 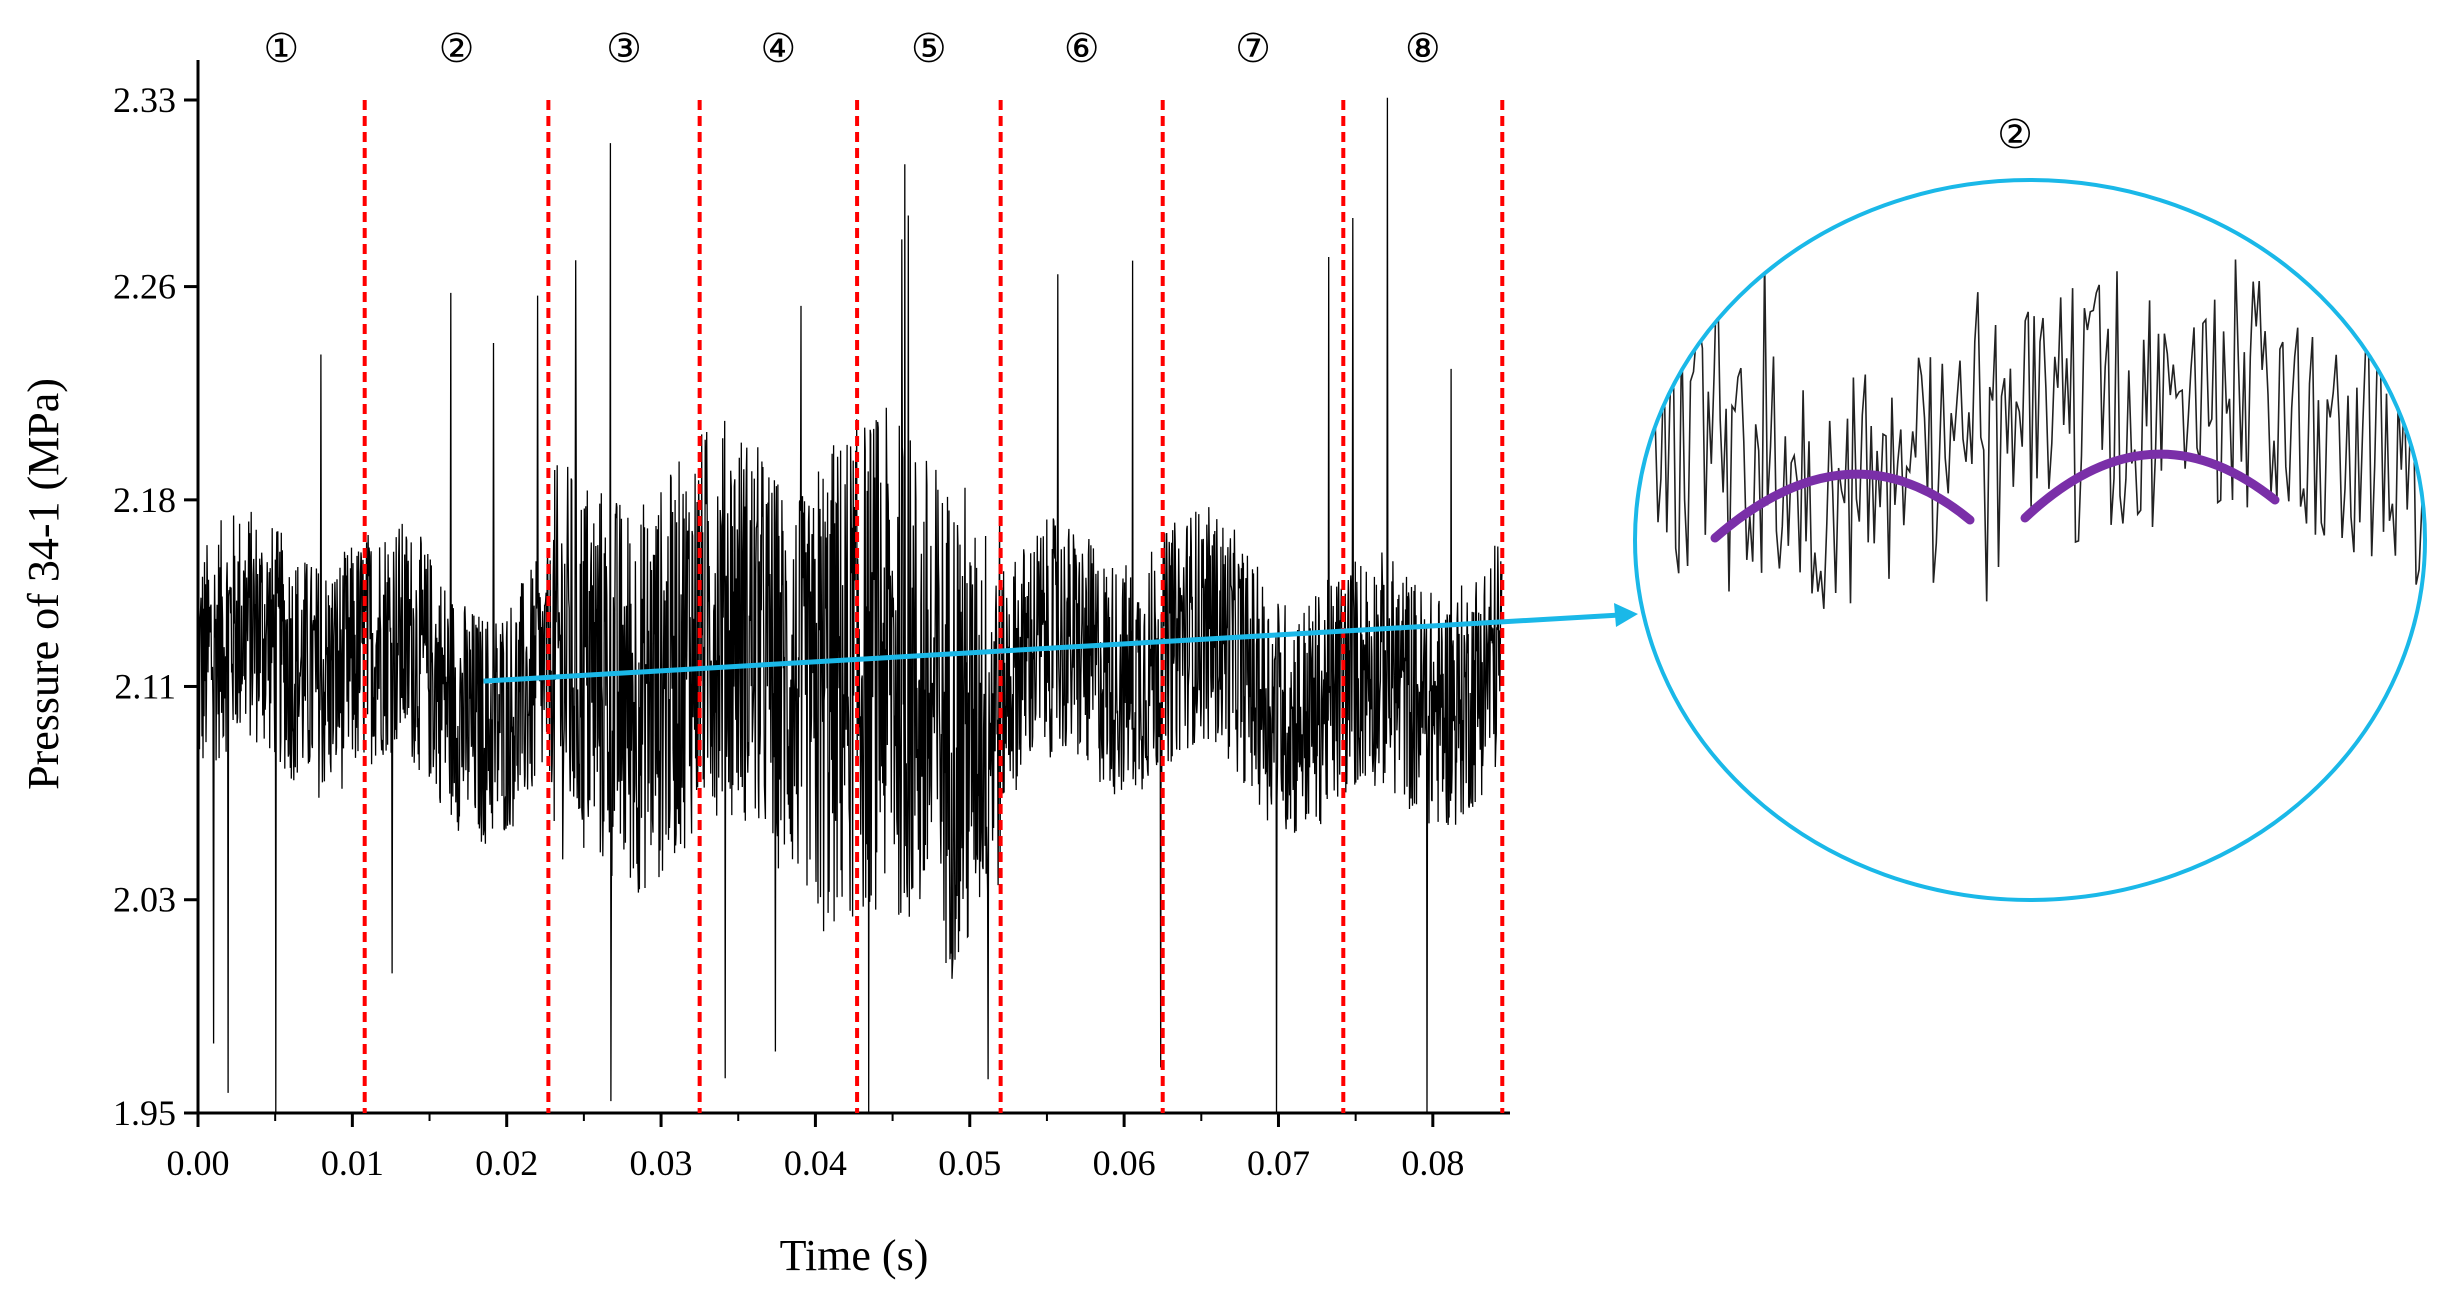 What do you see at coordinates (506, 1163) in the screenshot?
I see `x-tick-label: 0.02` at bounding box center [506, 1163].